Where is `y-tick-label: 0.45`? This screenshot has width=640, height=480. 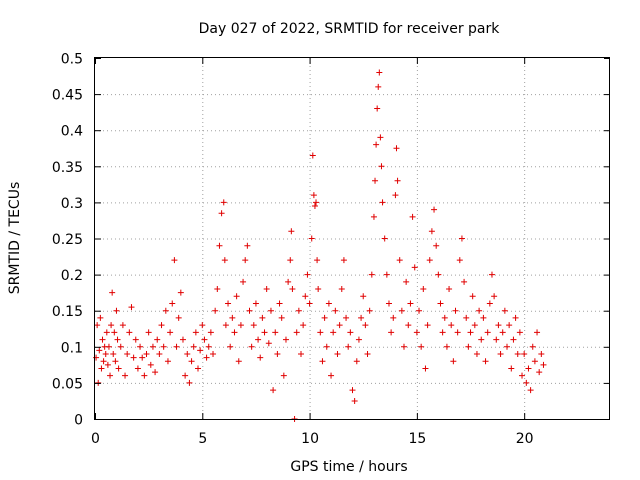 y-tick-label: 0.45 is located at coordinates (67, 96).